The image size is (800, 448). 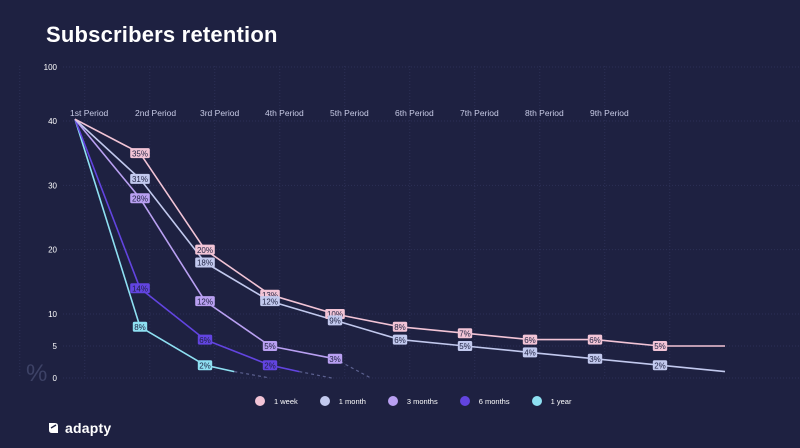 I want to click on legend-item-6-months: 6 months, so click(x=484, y=401).